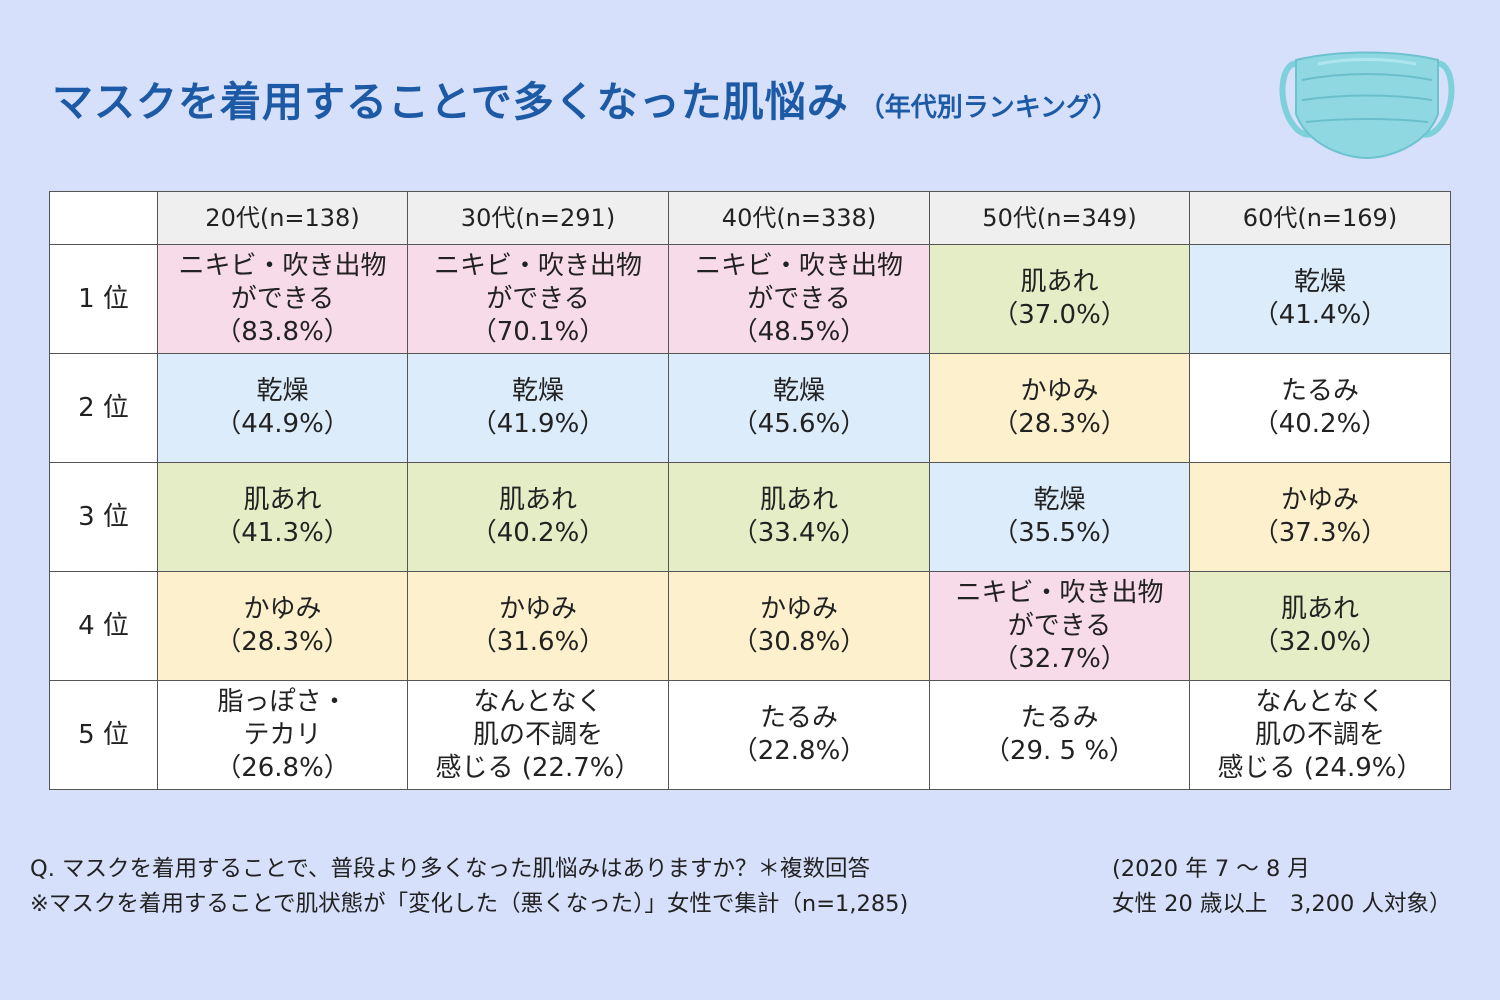 This screenshot has height=1000, width=1500. Describe the element at coordinates (1059, 218) in the screenshot. I see `column-header: 50代(n=349)` at that location.